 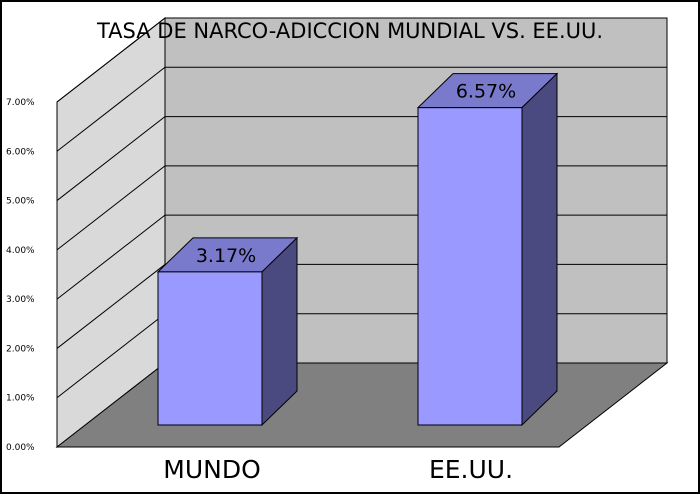 What do you see at coordinates (20, 251) in the screenshot?
I see `y-tick-label: 4.00%` at bounding box center [20, 251].